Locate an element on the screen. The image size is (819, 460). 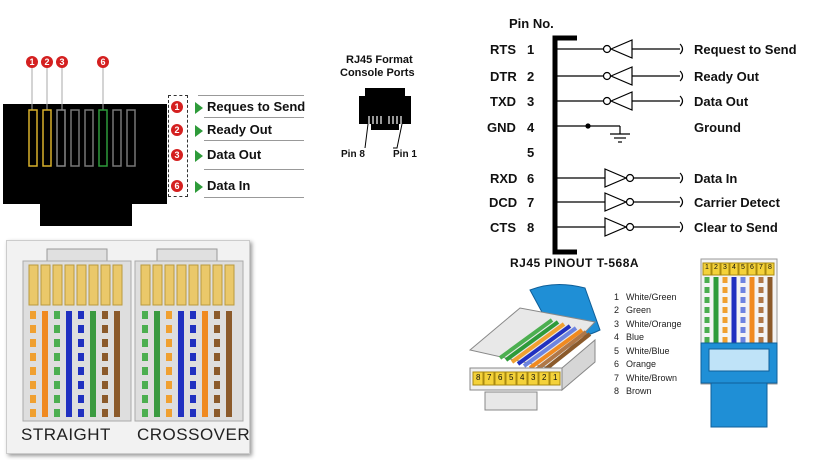
wire-color-name: White/Brown is located at coordinates (652, 378).